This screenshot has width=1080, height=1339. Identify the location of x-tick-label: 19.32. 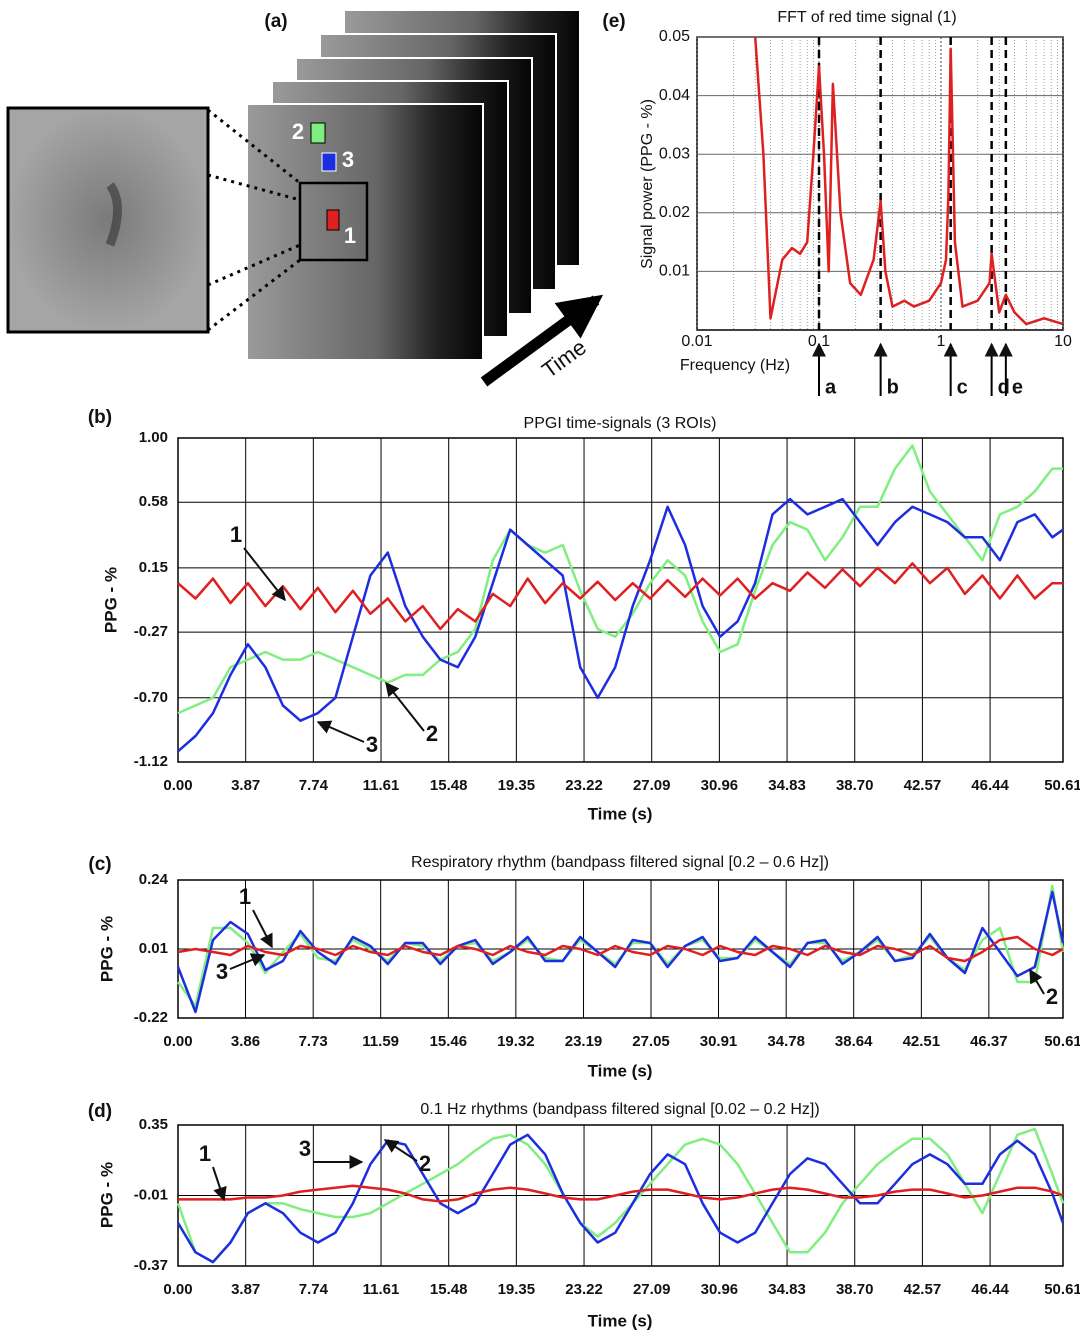
(516, 1041).